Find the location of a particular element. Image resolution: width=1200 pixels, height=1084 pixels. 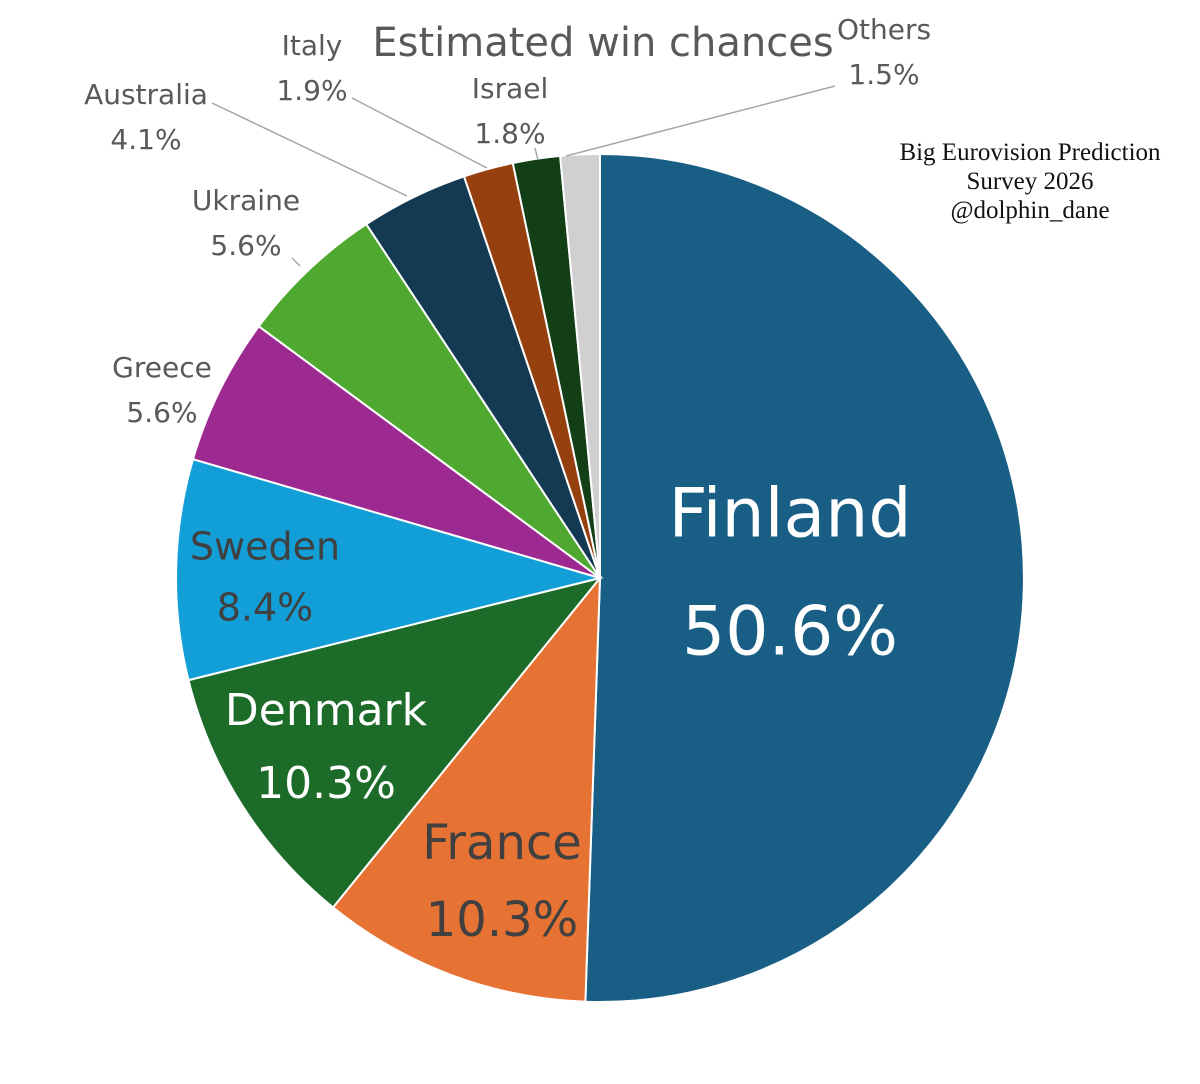

slice-value-australia: 4.1% is located at coordinates (145, 139).